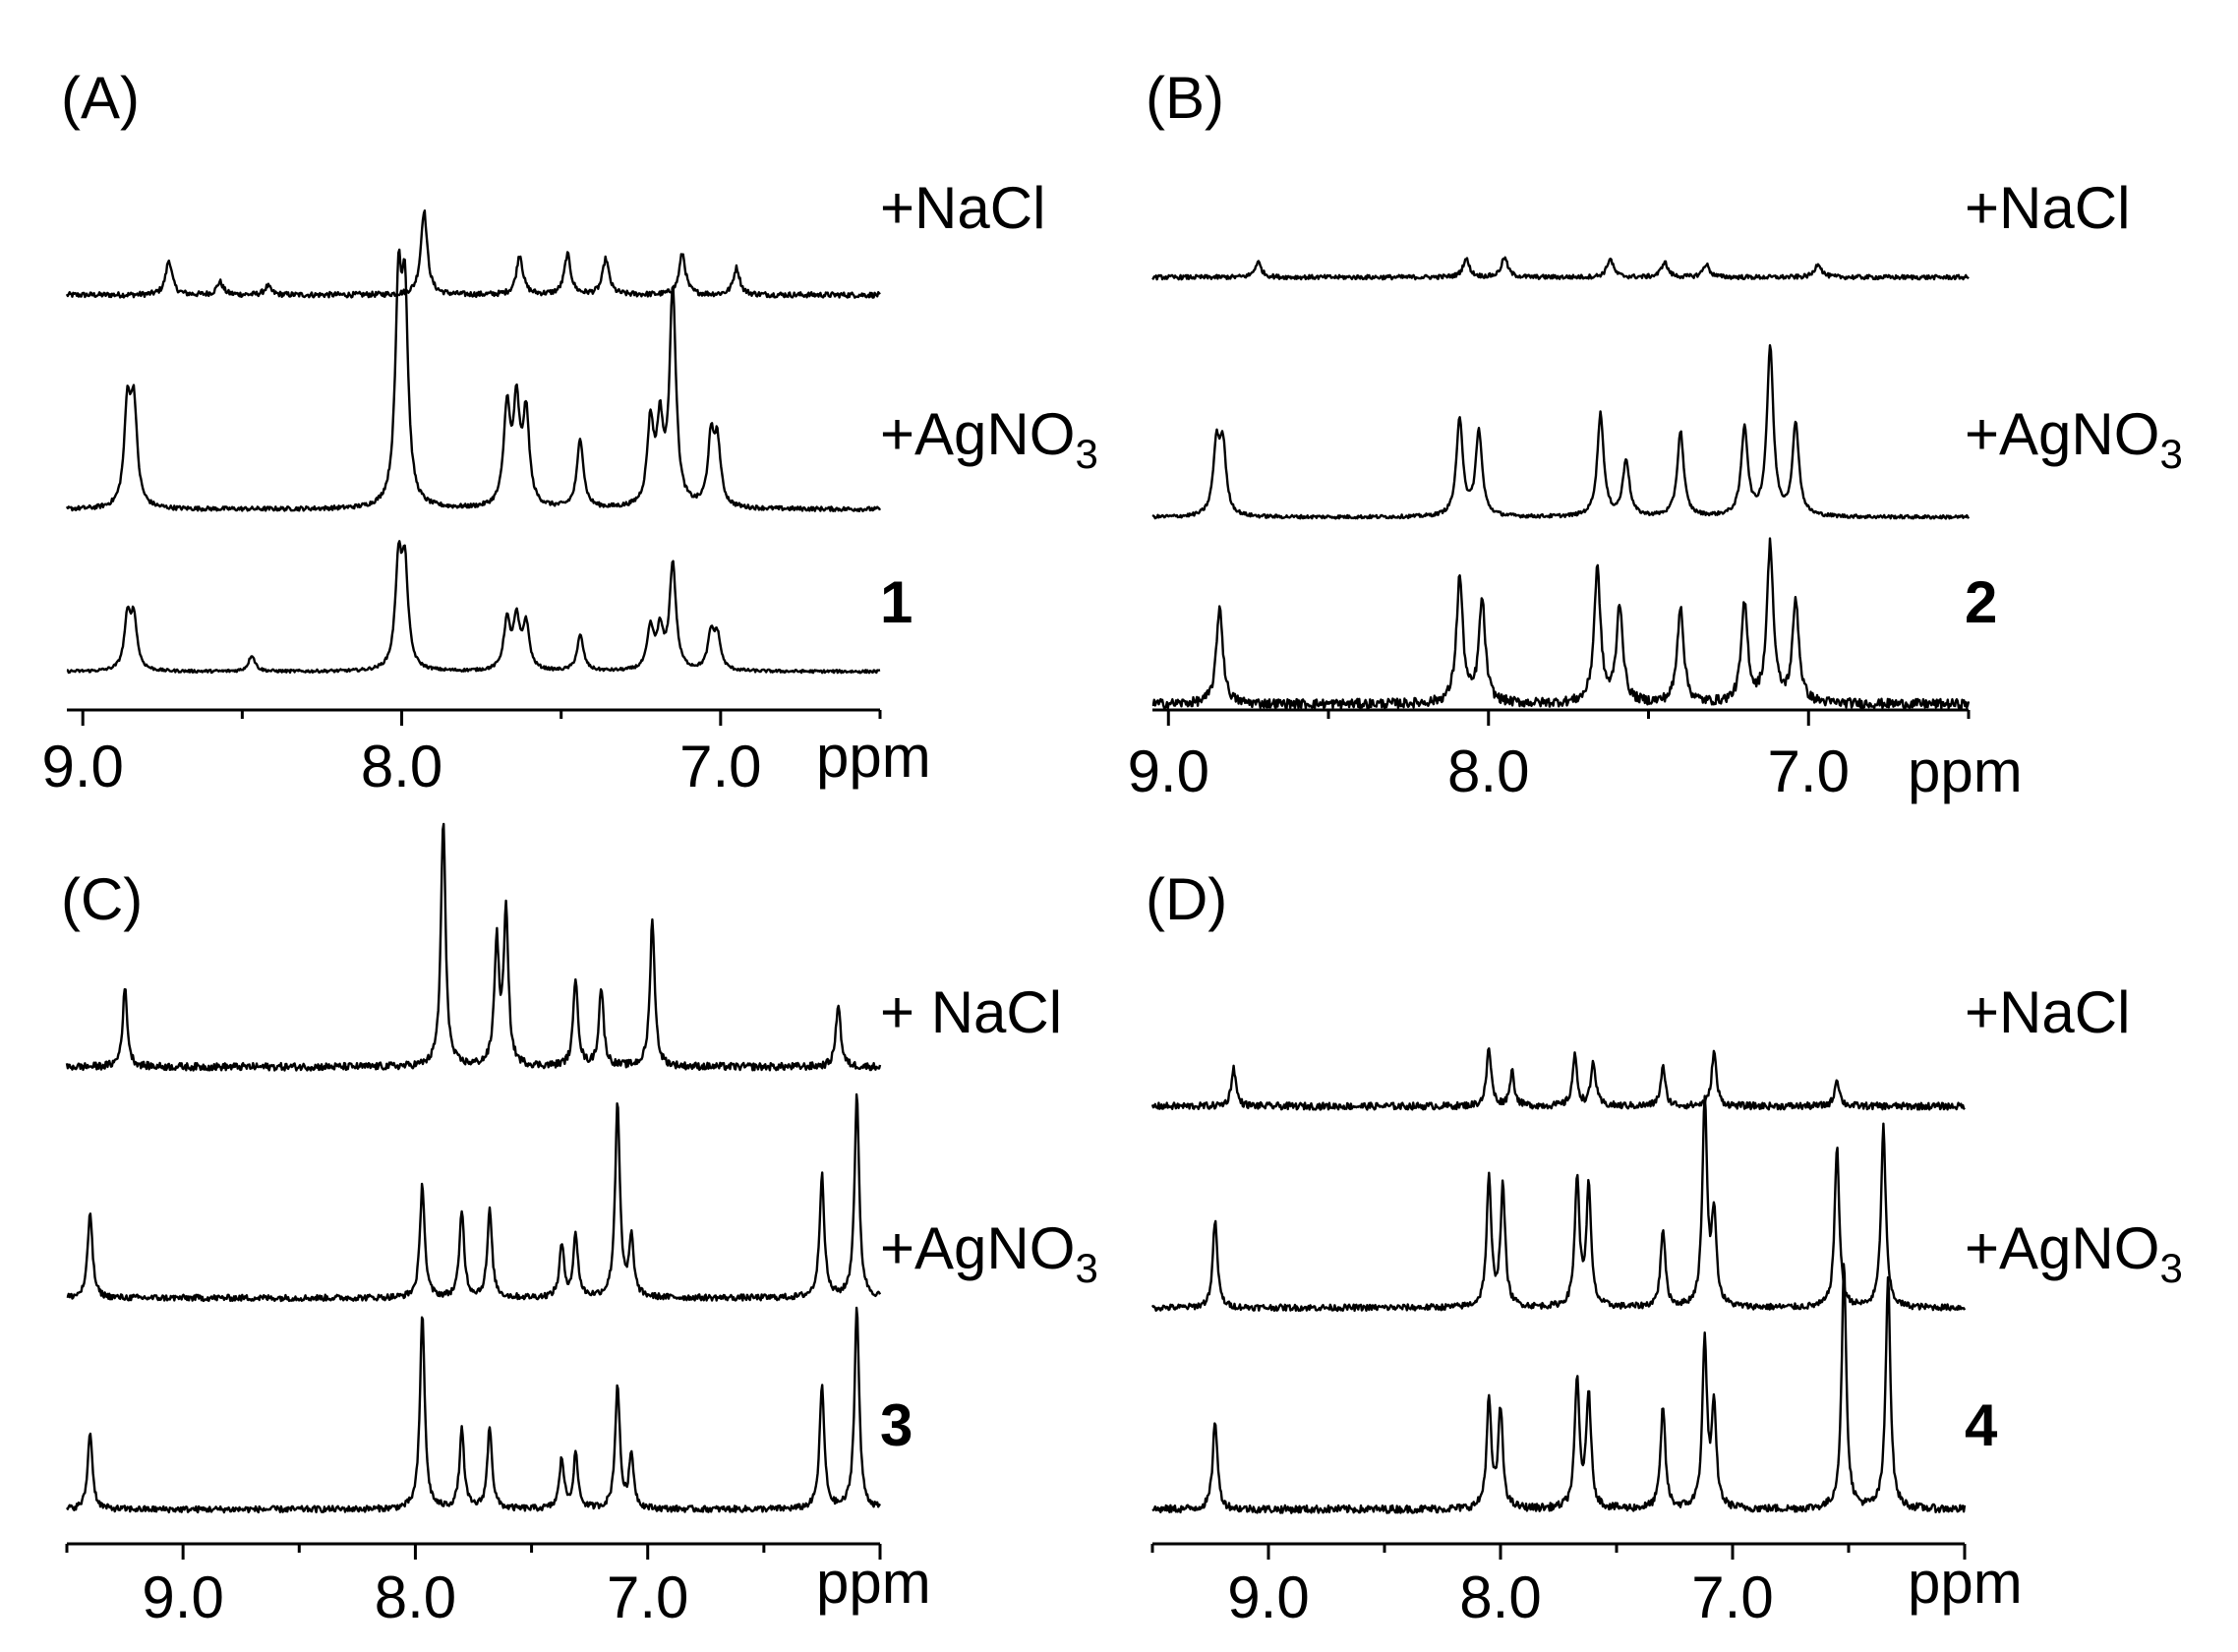 Image resolution: width=2238 pixels, height=1652 pixels. Describe the element at coordinates (102, 899) in the screenshot. I see `panel-label: (C)` at that location.